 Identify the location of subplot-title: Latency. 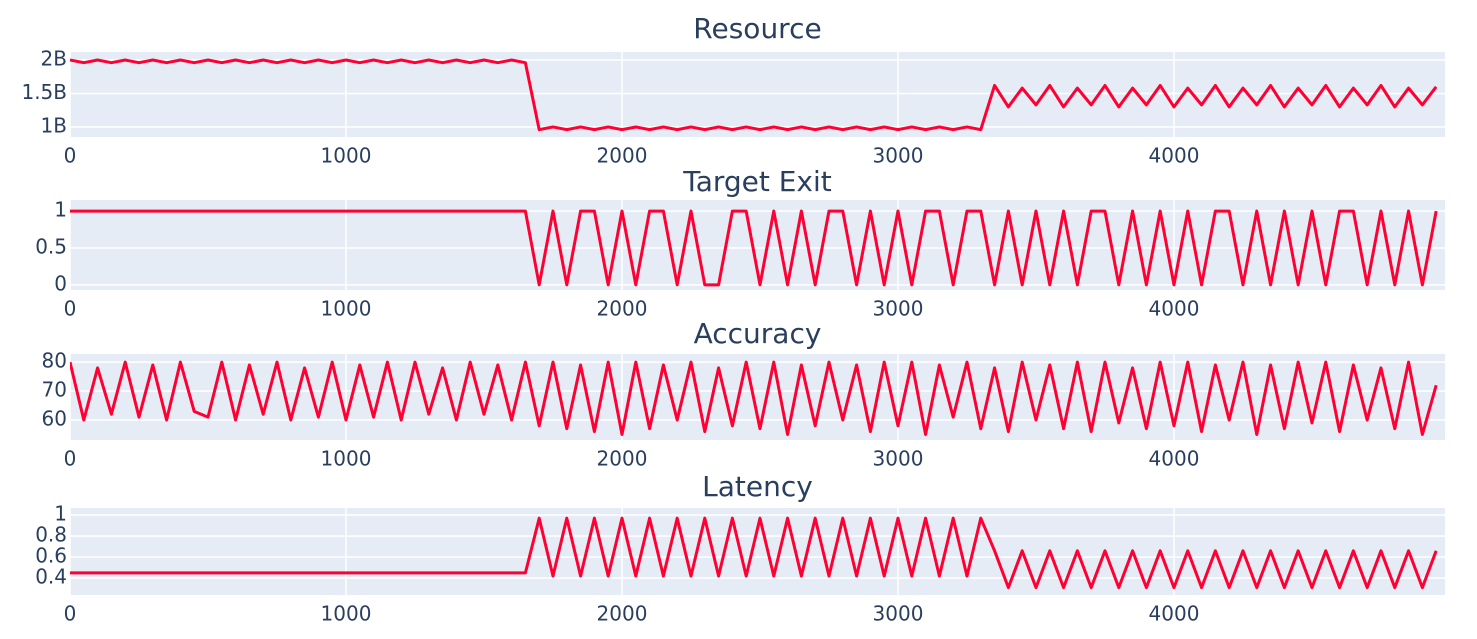
(757, 486).